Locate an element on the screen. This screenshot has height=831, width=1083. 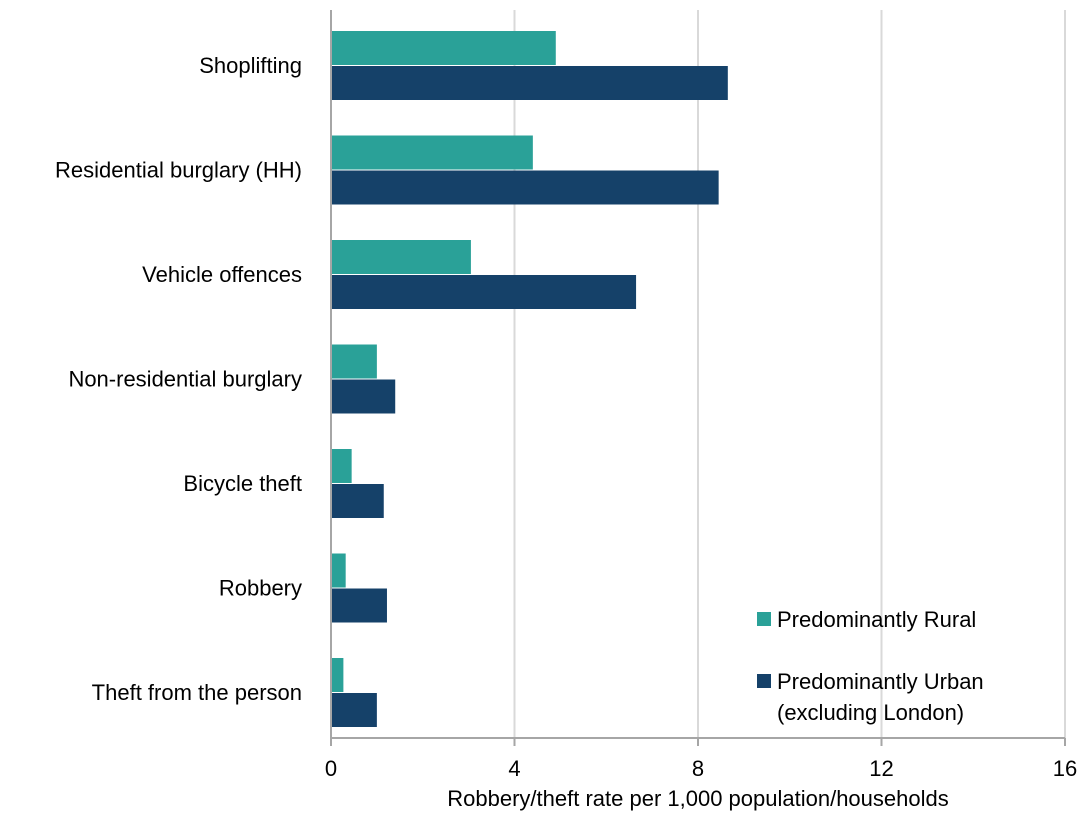
legend-label-urban: (excluding London) is located at coordinates (870, 712).